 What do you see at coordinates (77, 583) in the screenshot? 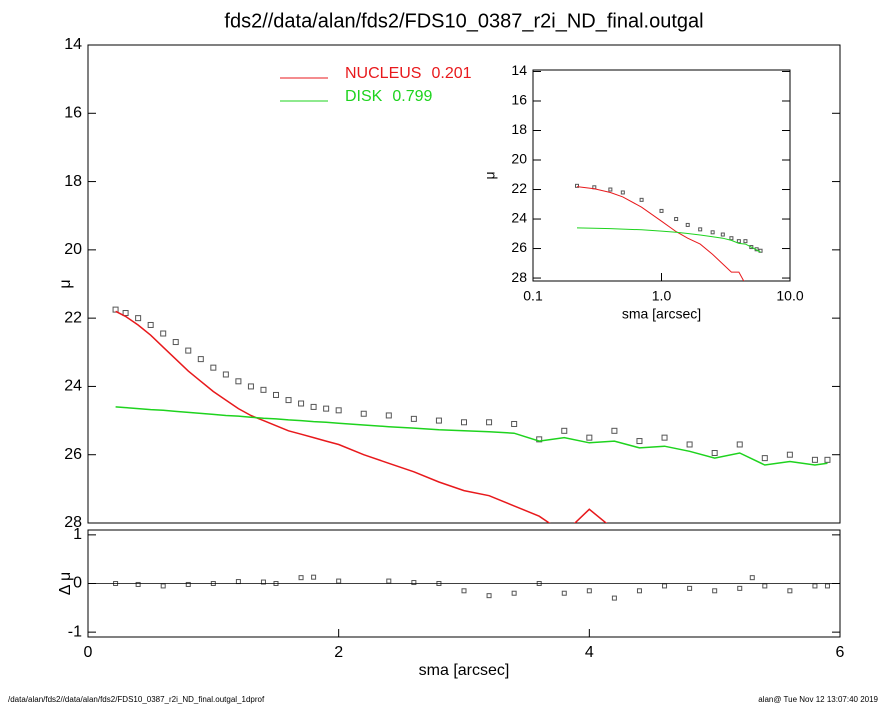
I see `y-tick-label: 0` at bounding box center [77, 583].